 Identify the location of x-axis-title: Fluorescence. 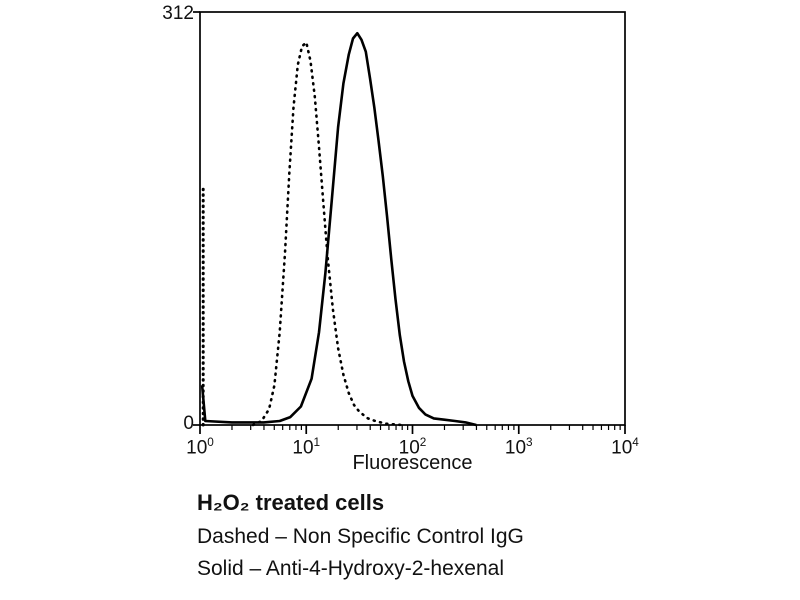
(412, 463).